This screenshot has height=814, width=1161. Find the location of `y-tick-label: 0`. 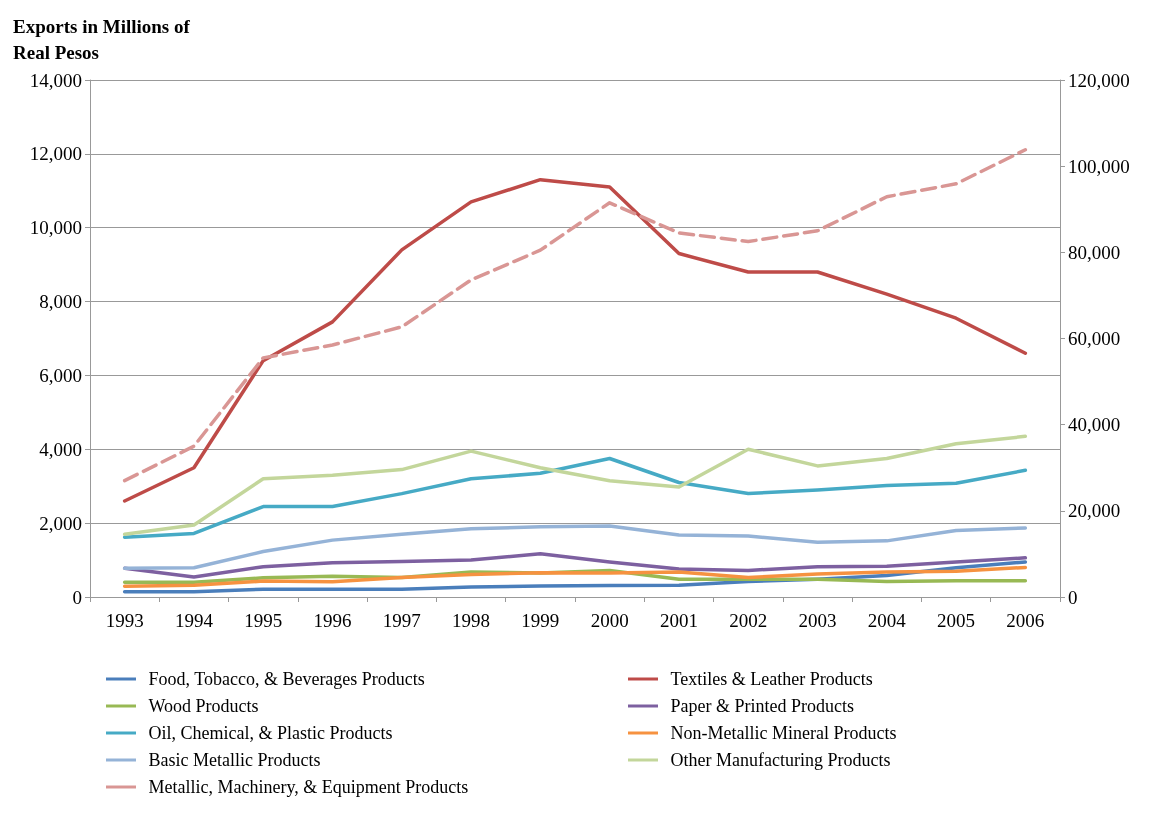

y-tick-label: 0 is located at coordinates (77, 597).